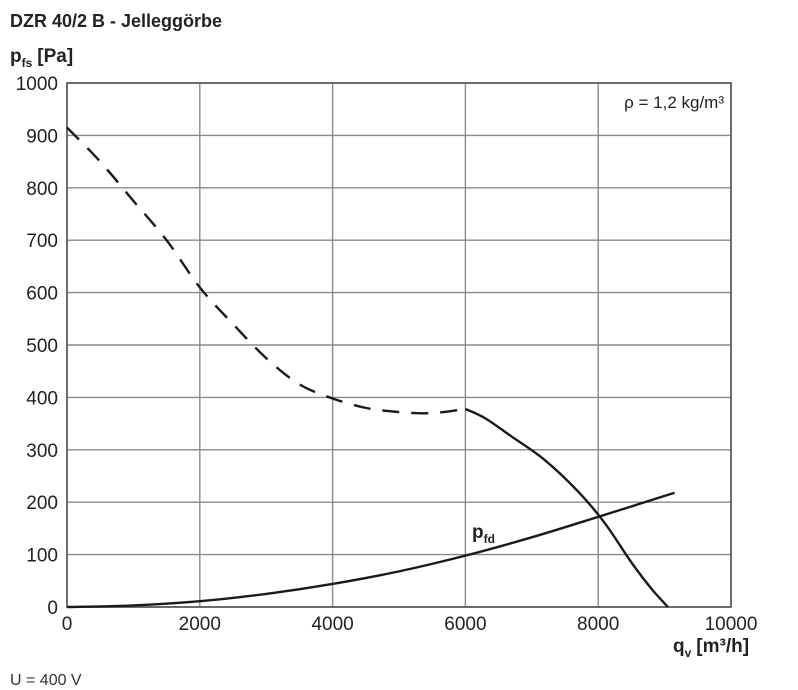  What do you see at coordinates (42, 556) in the screenshot?
I see `y-tick-label: 100` at bounding box center [42, 556].